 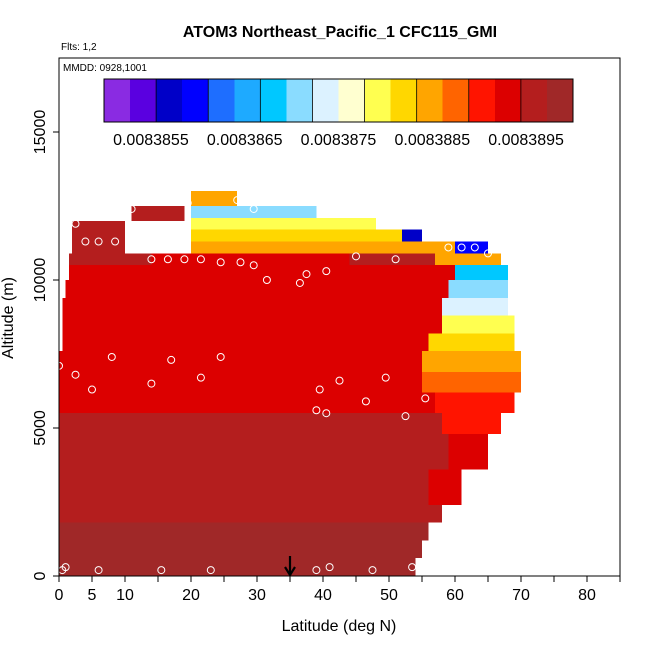 I want to click on colorbar-tick-label: 0.0083865, so click(x=245, y=140).